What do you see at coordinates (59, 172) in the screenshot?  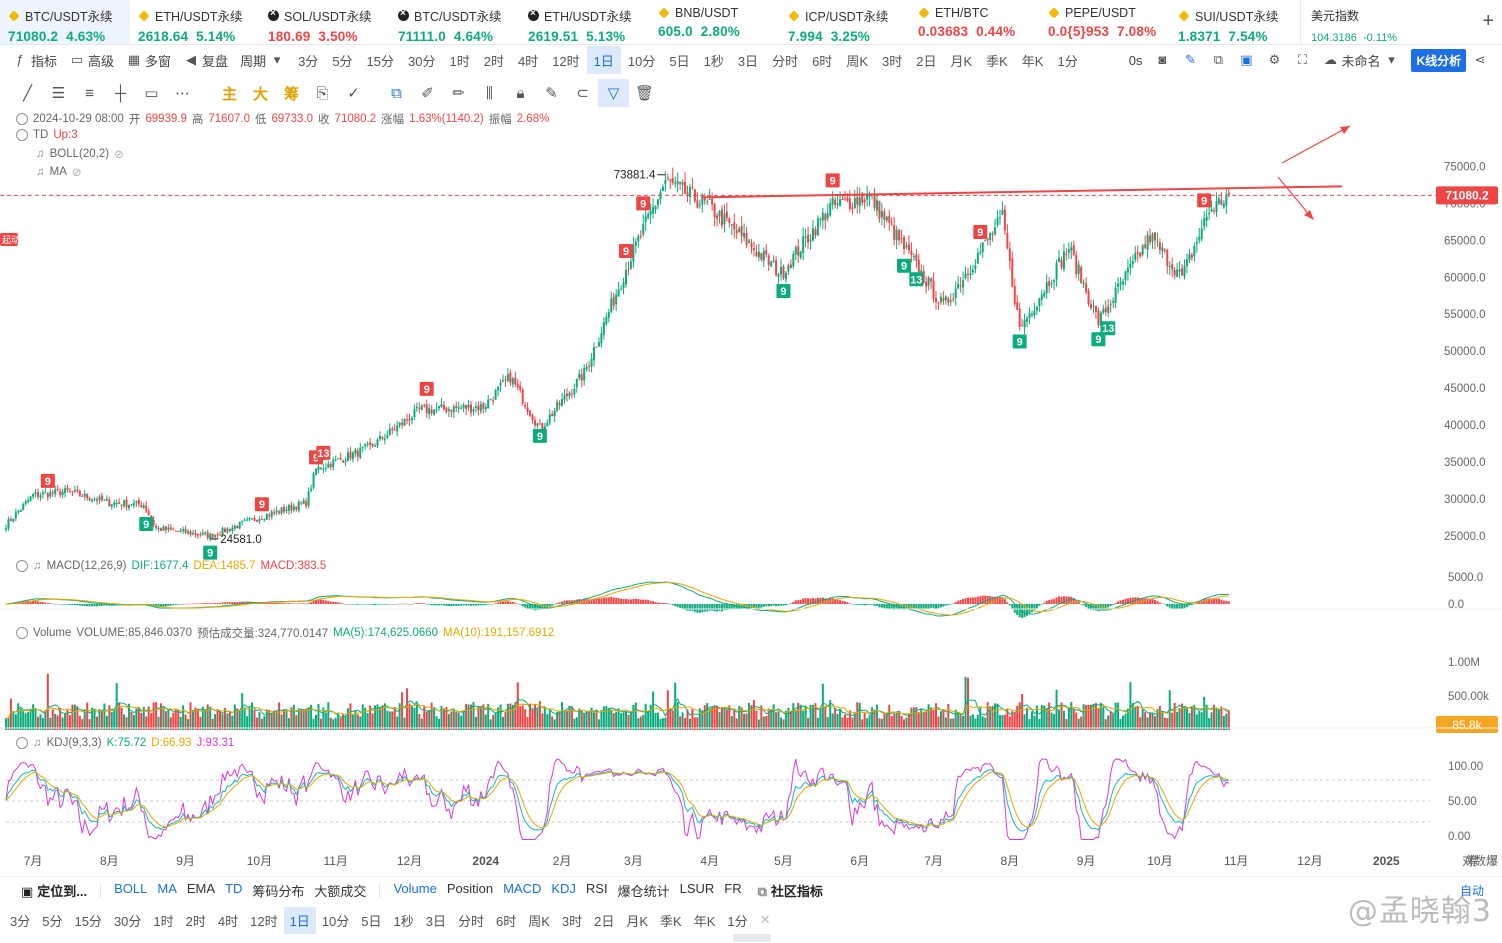 I see `ma-legend: ♫ MA ⊘` at bounding box center [59, 172].